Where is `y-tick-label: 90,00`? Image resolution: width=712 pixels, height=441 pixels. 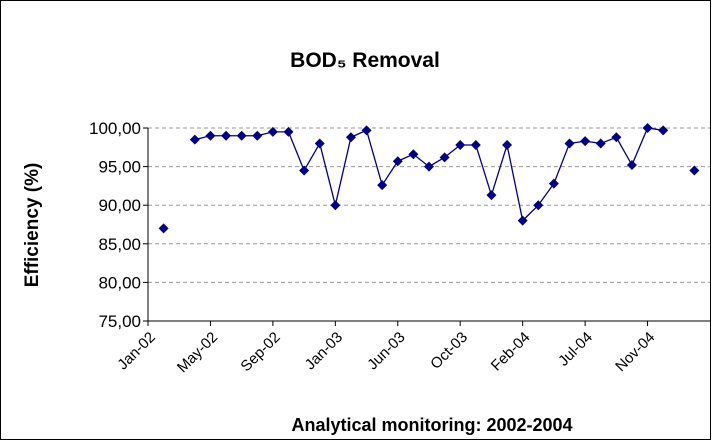 y-tick-label: 90,00 is located at coordinates (119, 205).